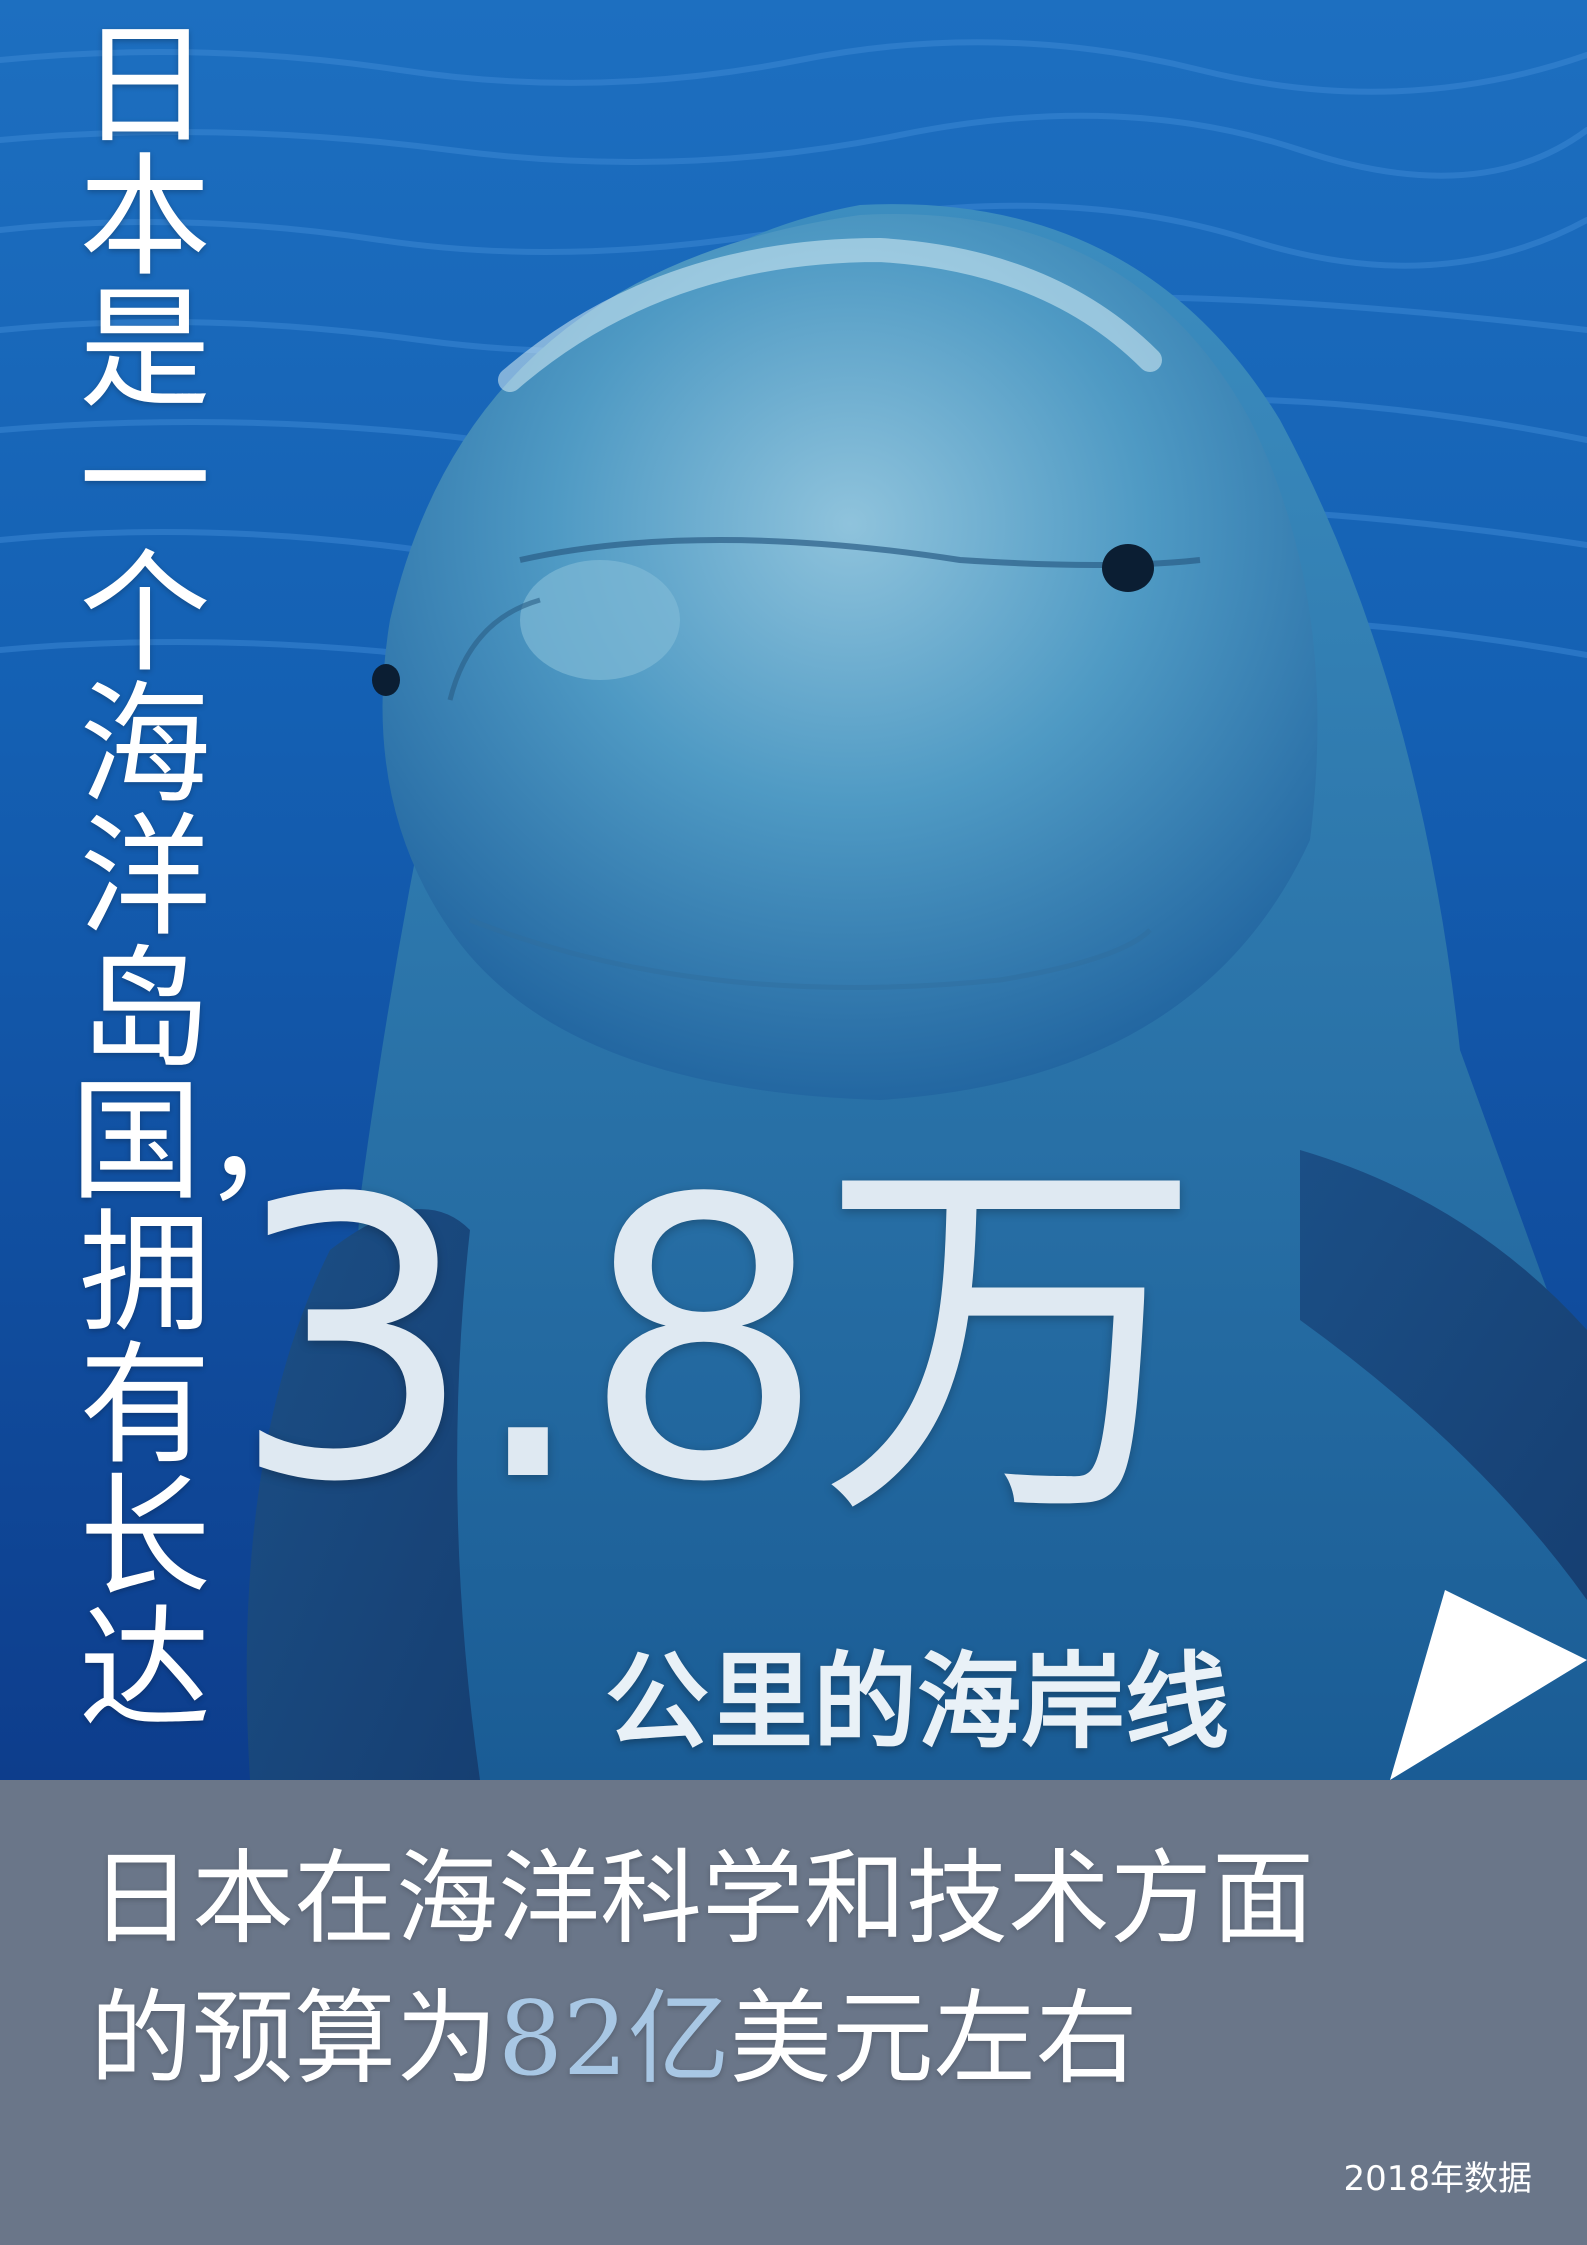 Image resolution: width=1587 pixels, height=2245 pixels. I want to click on coastline-caption: 公里的海岸线, so click(917, 1702).